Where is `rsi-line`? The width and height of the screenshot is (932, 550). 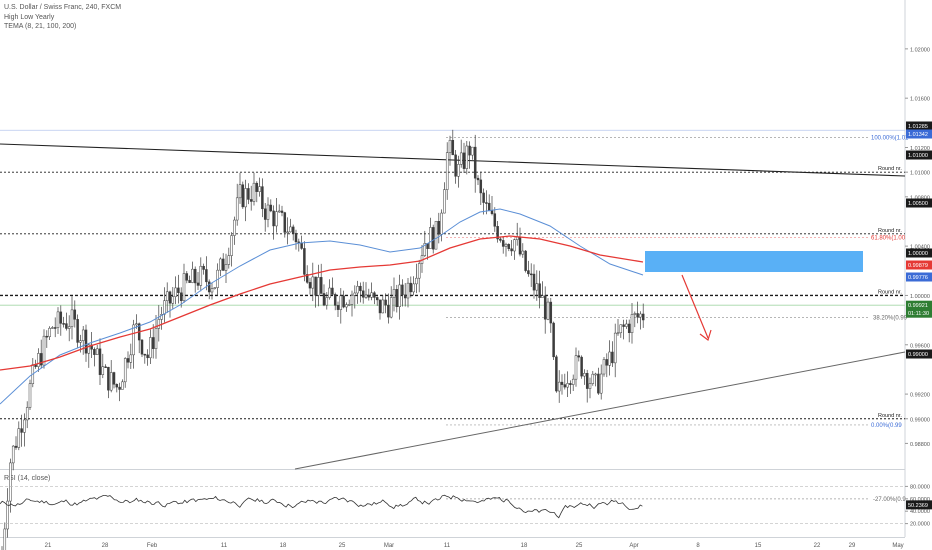
rsi-line is located at coordinates (321, 506).